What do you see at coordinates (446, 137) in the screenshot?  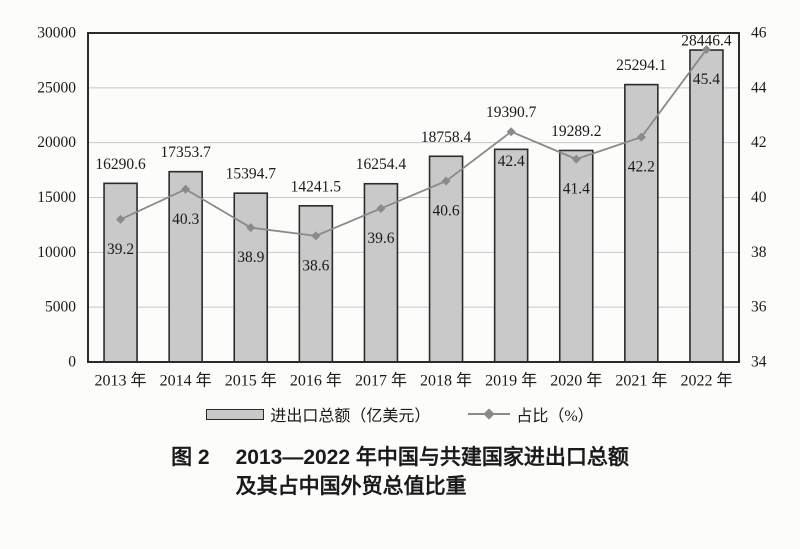 I see `svg-text: 18758.4` at bounding box center [446, 137].